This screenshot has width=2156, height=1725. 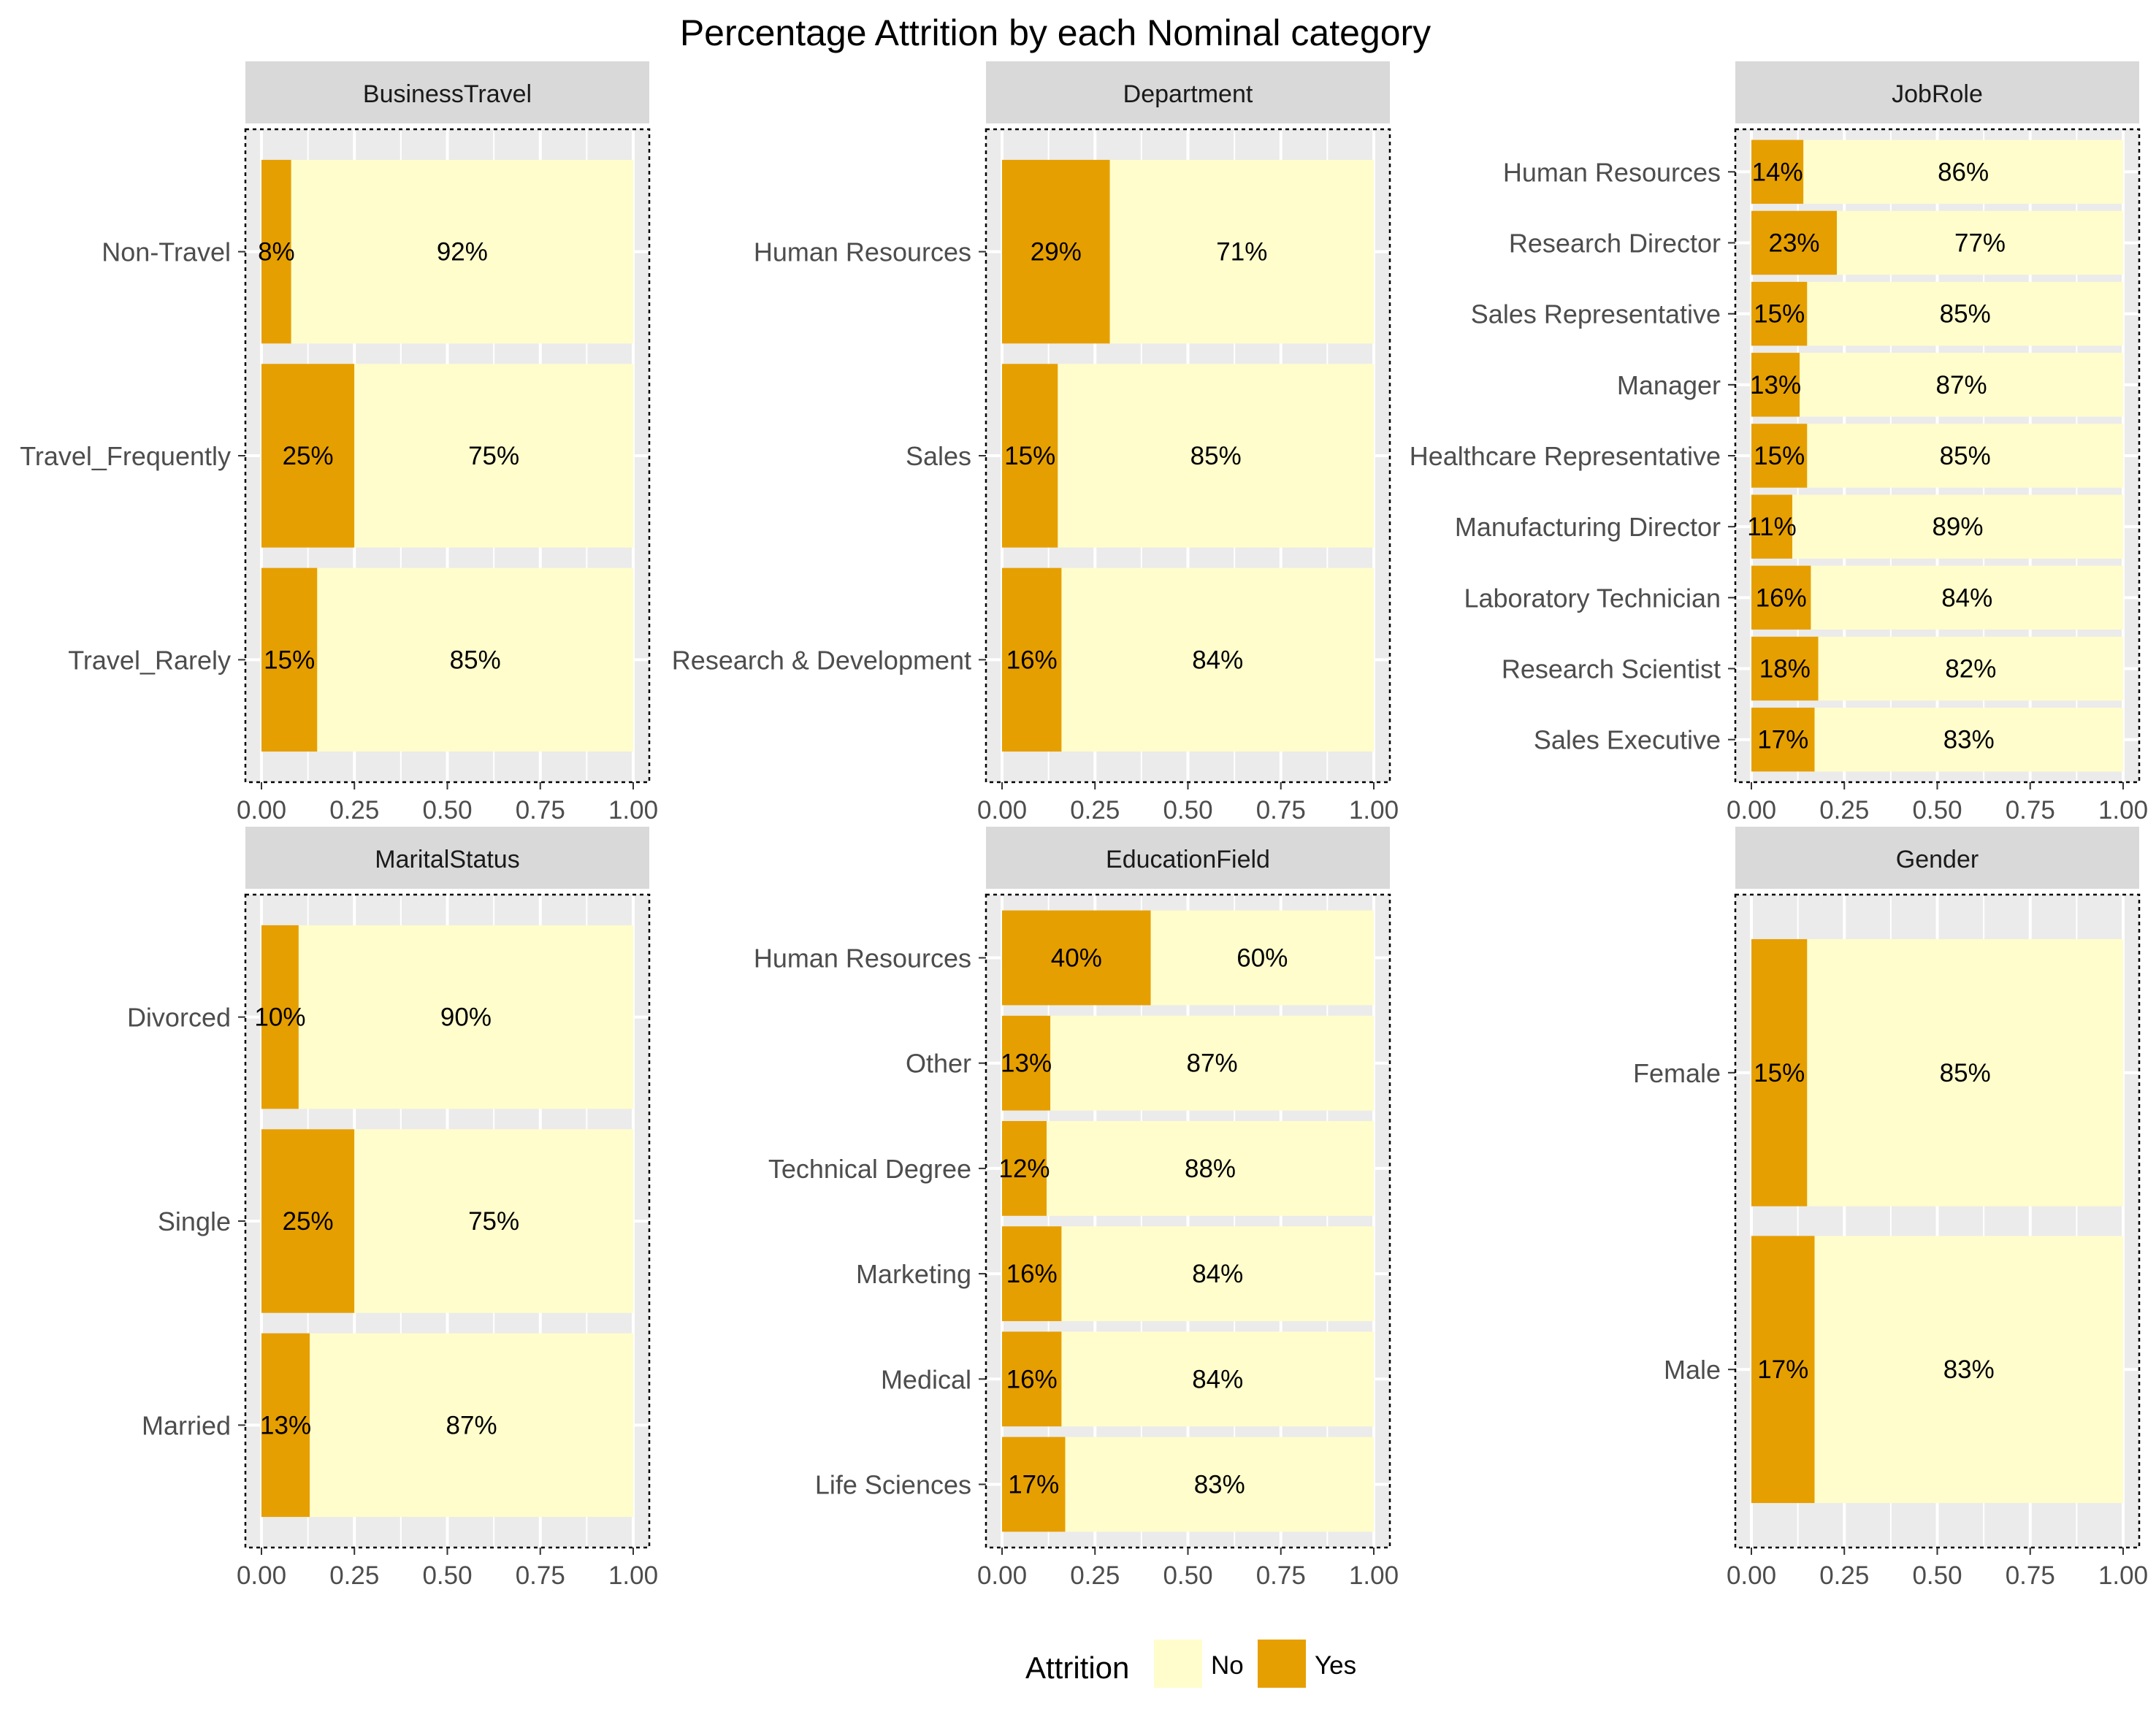 I want to click on bar-label-yes: 17%, so click(x=1783, y=740).